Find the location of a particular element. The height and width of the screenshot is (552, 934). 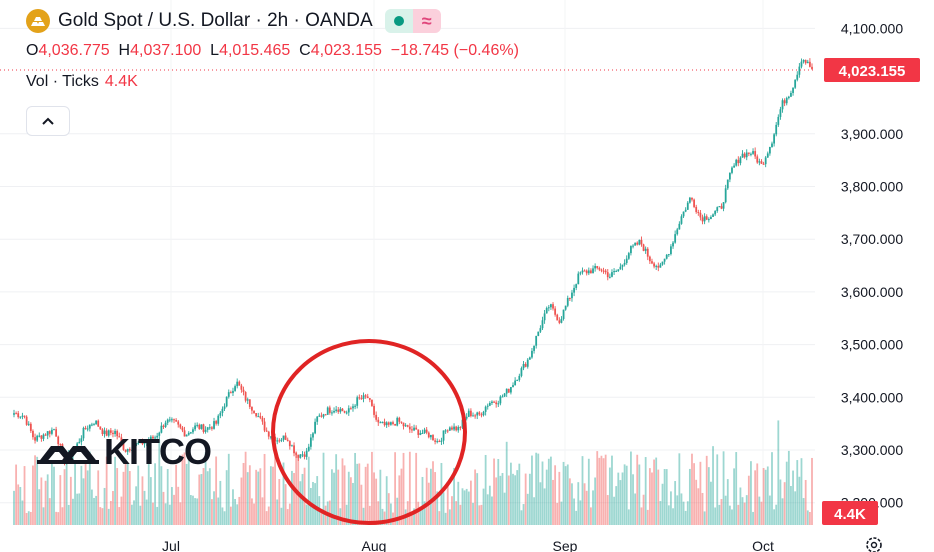

low-label: L is located at coordinates (215, 50).